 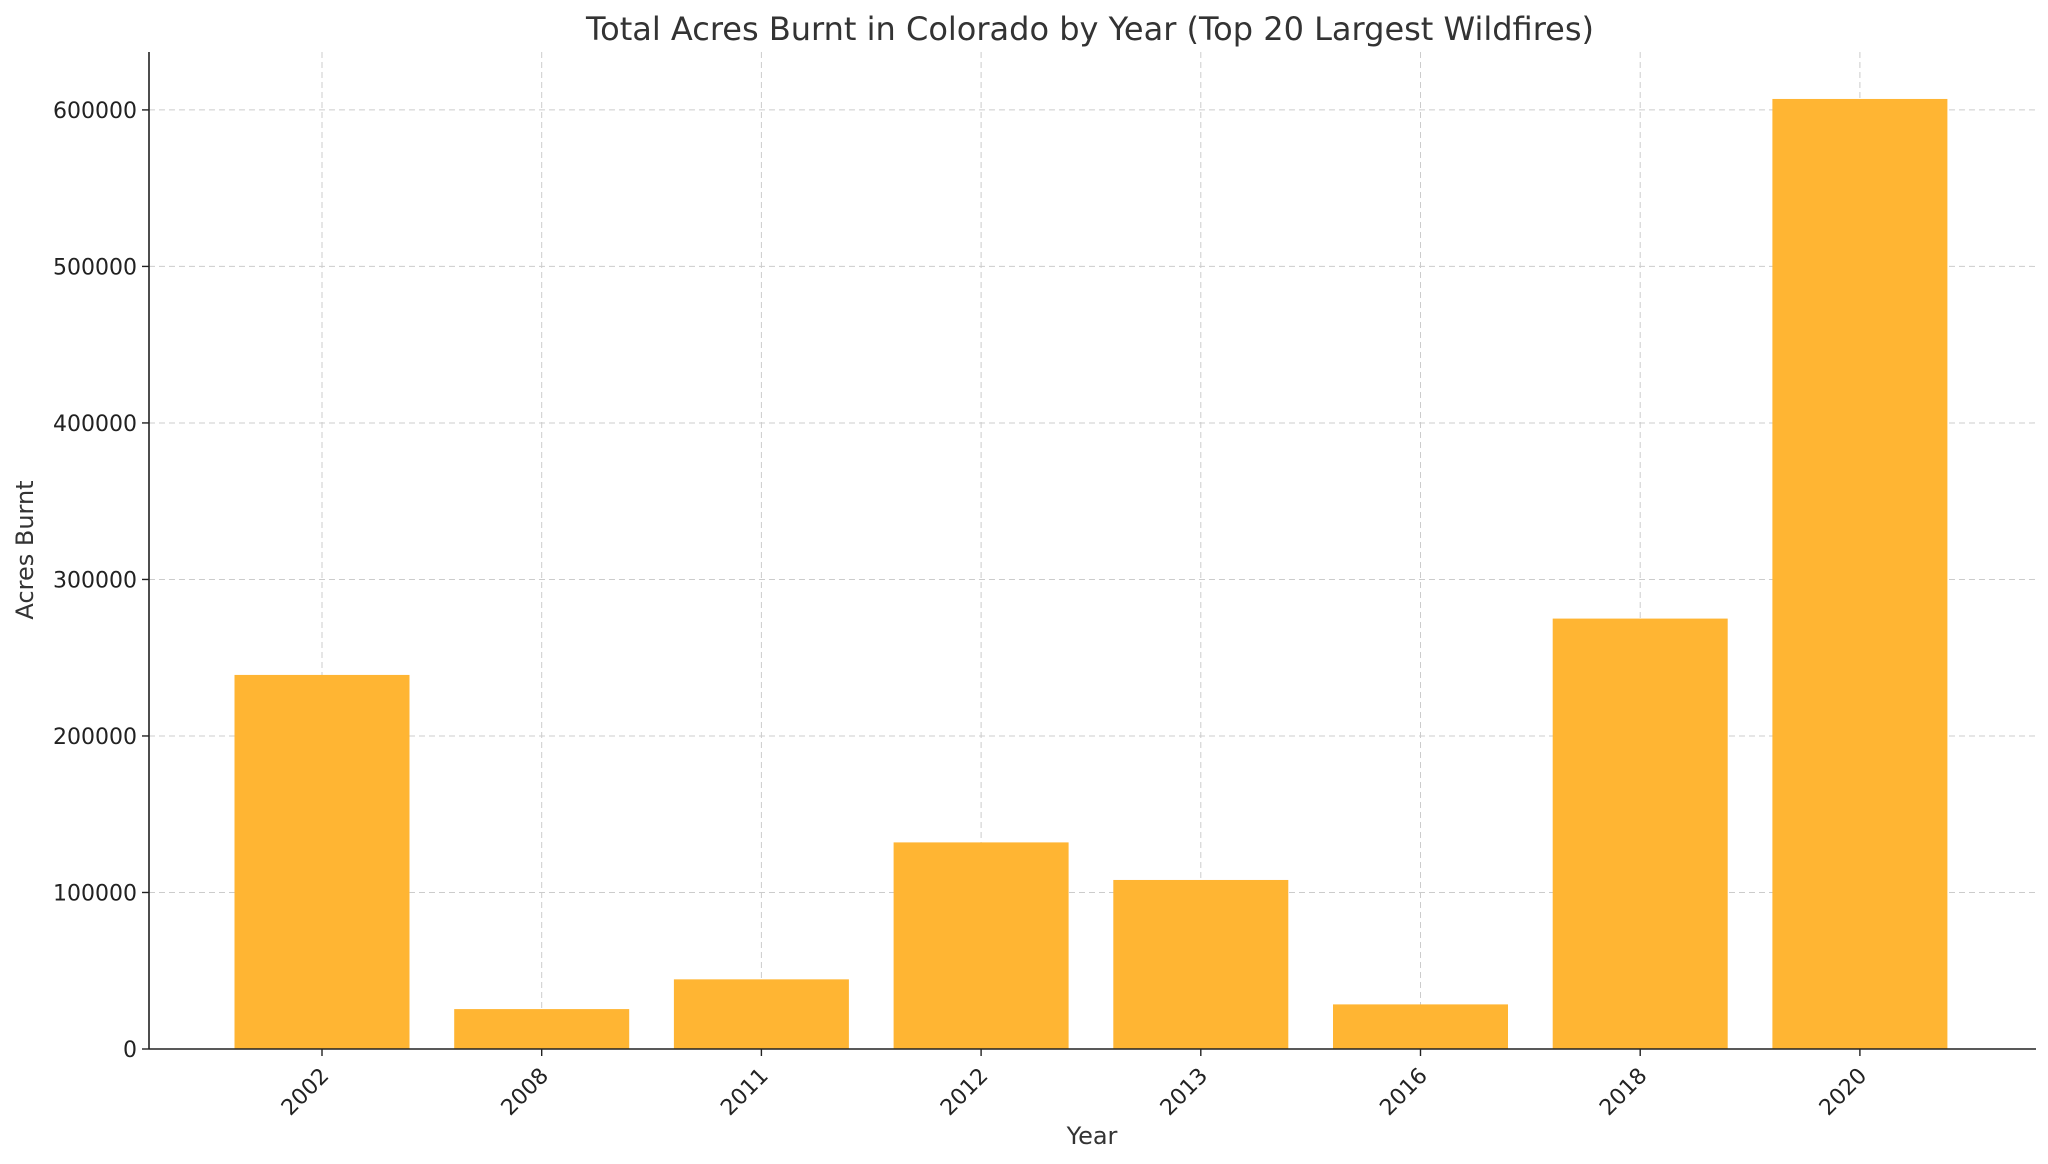 I want to click on x-tick-label: 2002, so click(x=305, y=1092).